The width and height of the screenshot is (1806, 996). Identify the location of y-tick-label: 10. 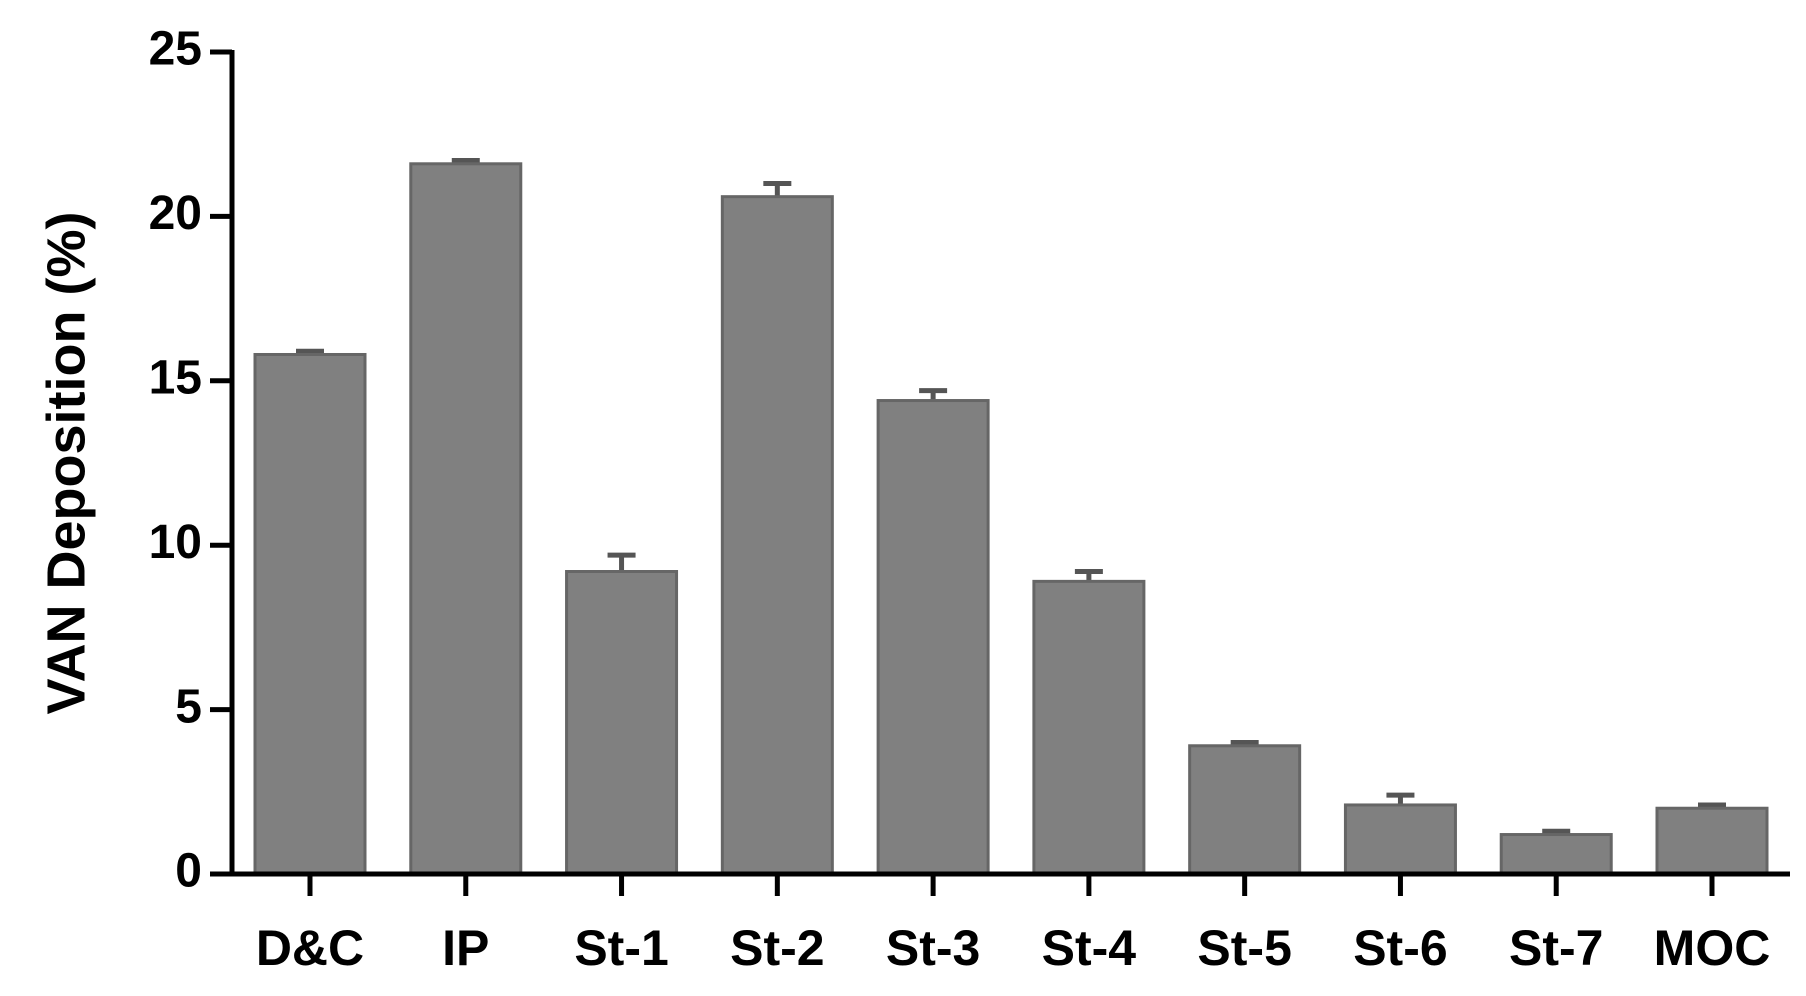
(175, 542).